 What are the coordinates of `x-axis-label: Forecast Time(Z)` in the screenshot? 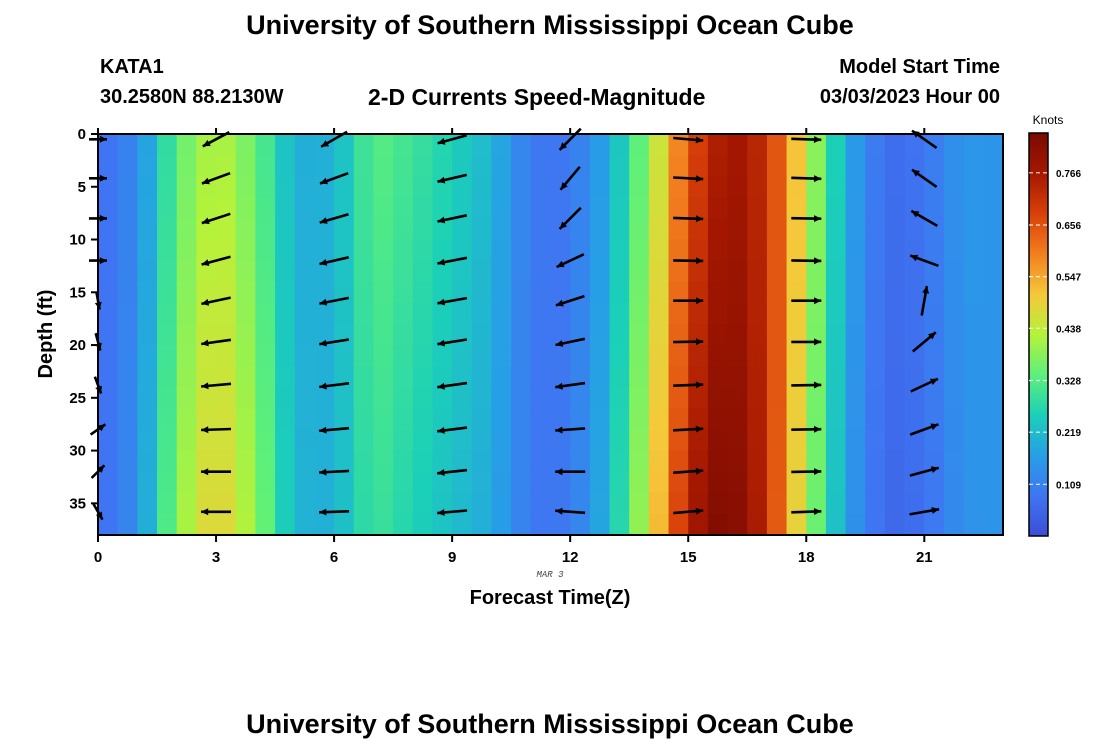 It's located at (550, 598).